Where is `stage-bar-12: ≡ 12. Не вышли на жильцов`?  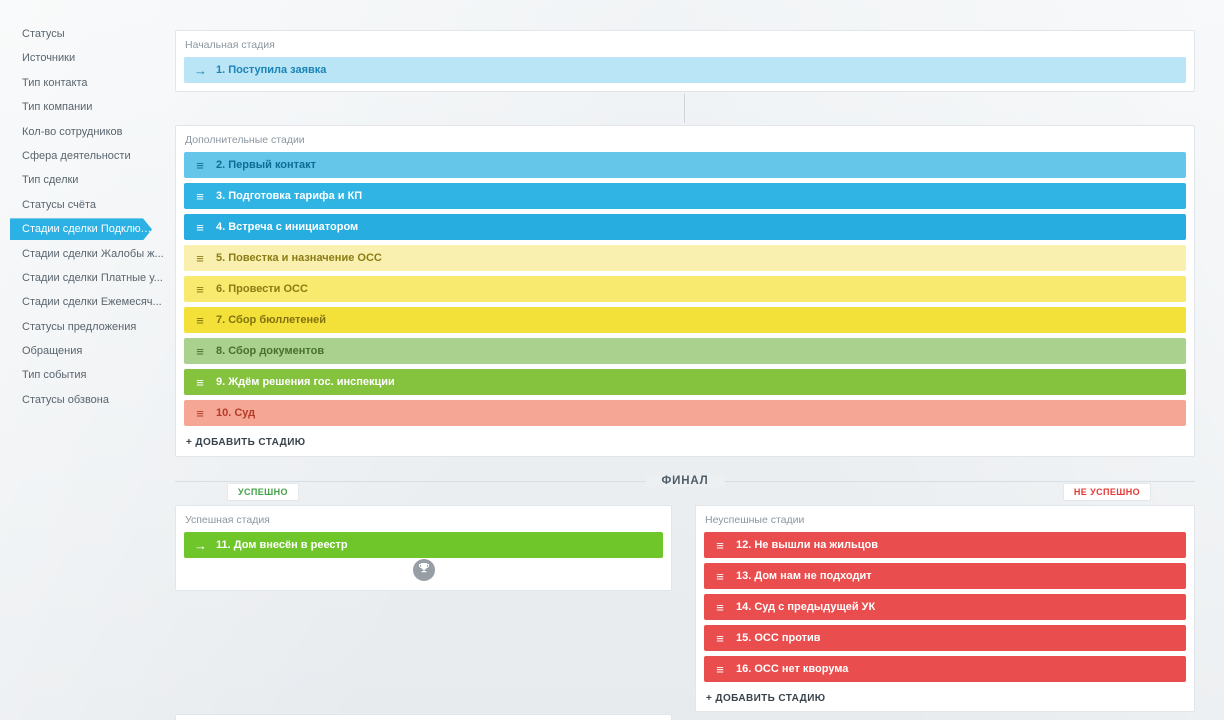 stage-bar-12: ≡ 12. Не вышли на жильцов is located at coordinates (945, 545).